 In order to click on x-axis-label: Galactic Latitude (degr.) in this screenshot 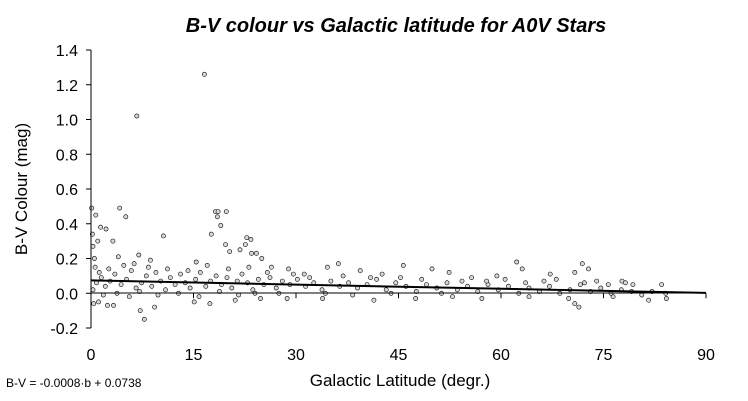, I will do `click(400, 380)`.